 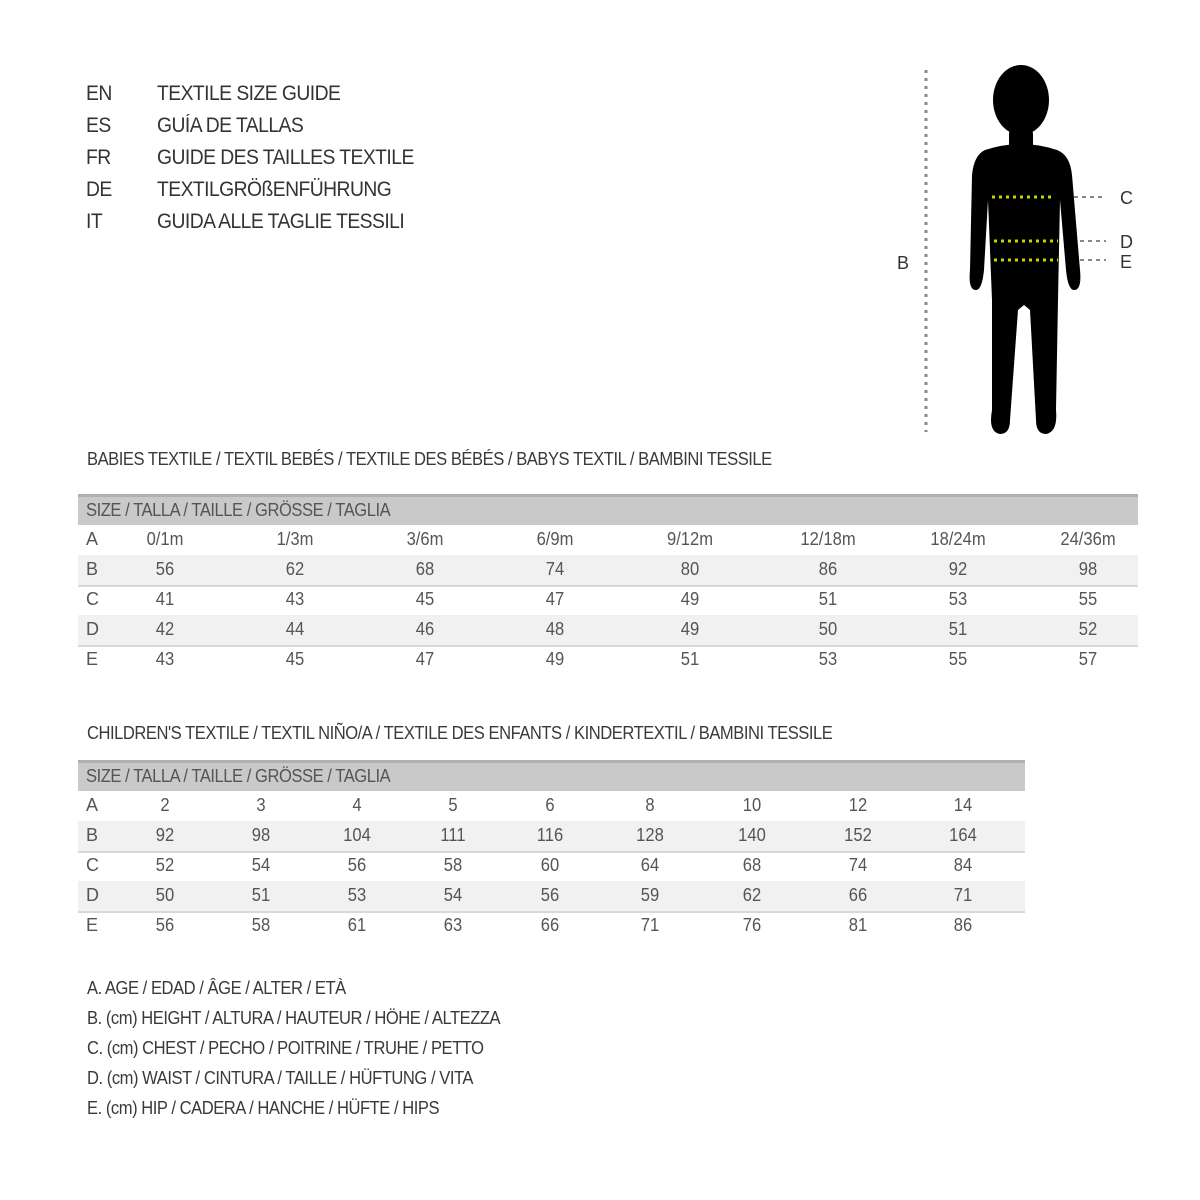 What do you see at coordinates (690, 539) in the screenshot?
I see `table-cell: 9/12m` at bounding box center [690, 539].